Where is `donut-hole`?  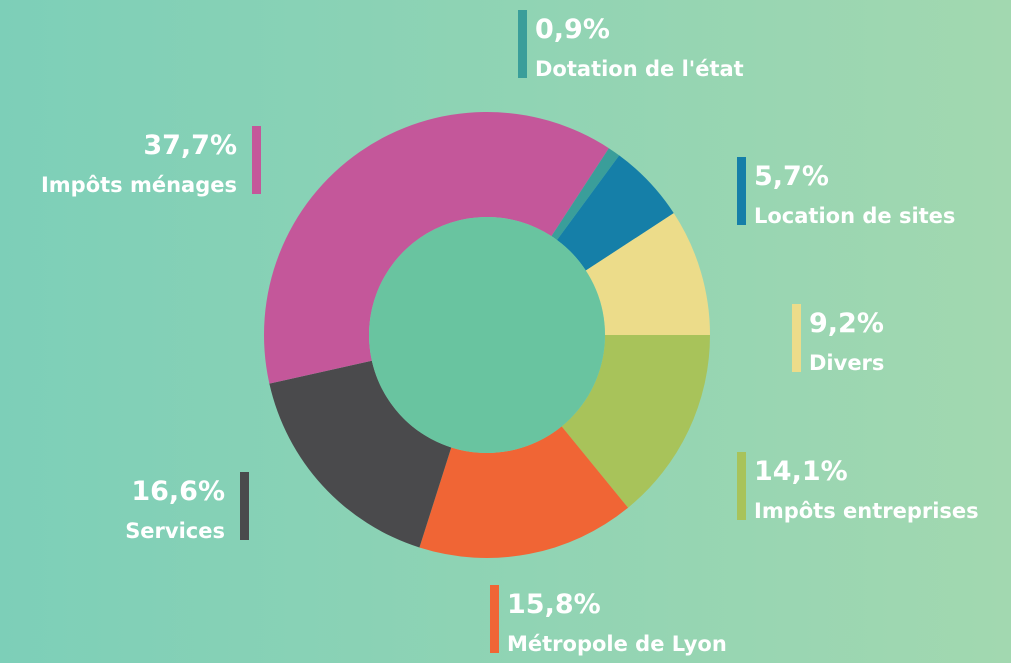 donut-hole is located at coordinates (487, 335).